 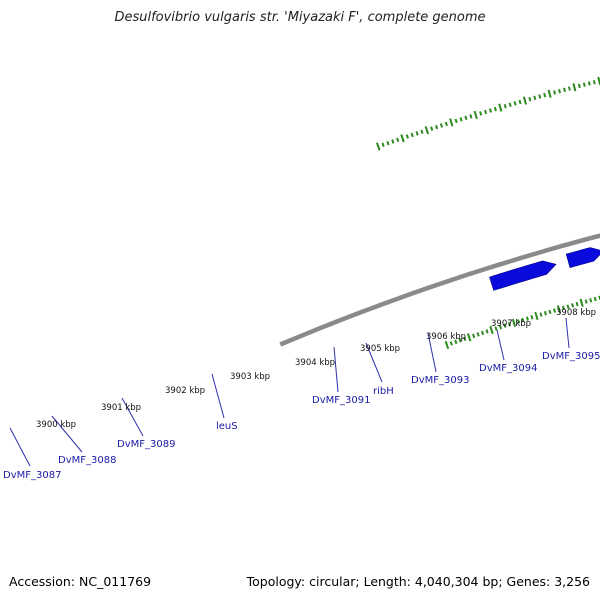 What do you see at coordinates (250, 377) in the screenshot?
I see `ruler-label: 3903 kbp` at bounding box center [250, 377].